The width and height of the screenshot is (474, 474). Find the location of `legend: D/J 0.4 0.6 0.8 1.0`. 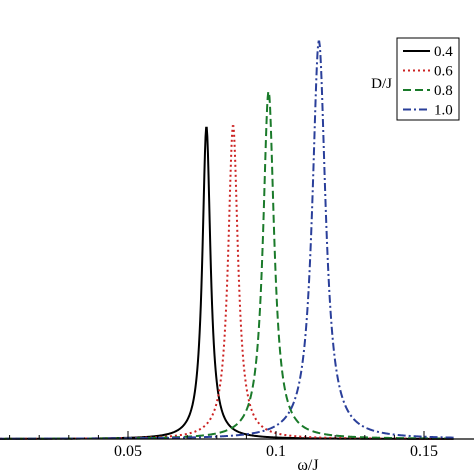

legend: D/J 0.4 0.6 0.8 1.0 is located at coordinates (415, 79).